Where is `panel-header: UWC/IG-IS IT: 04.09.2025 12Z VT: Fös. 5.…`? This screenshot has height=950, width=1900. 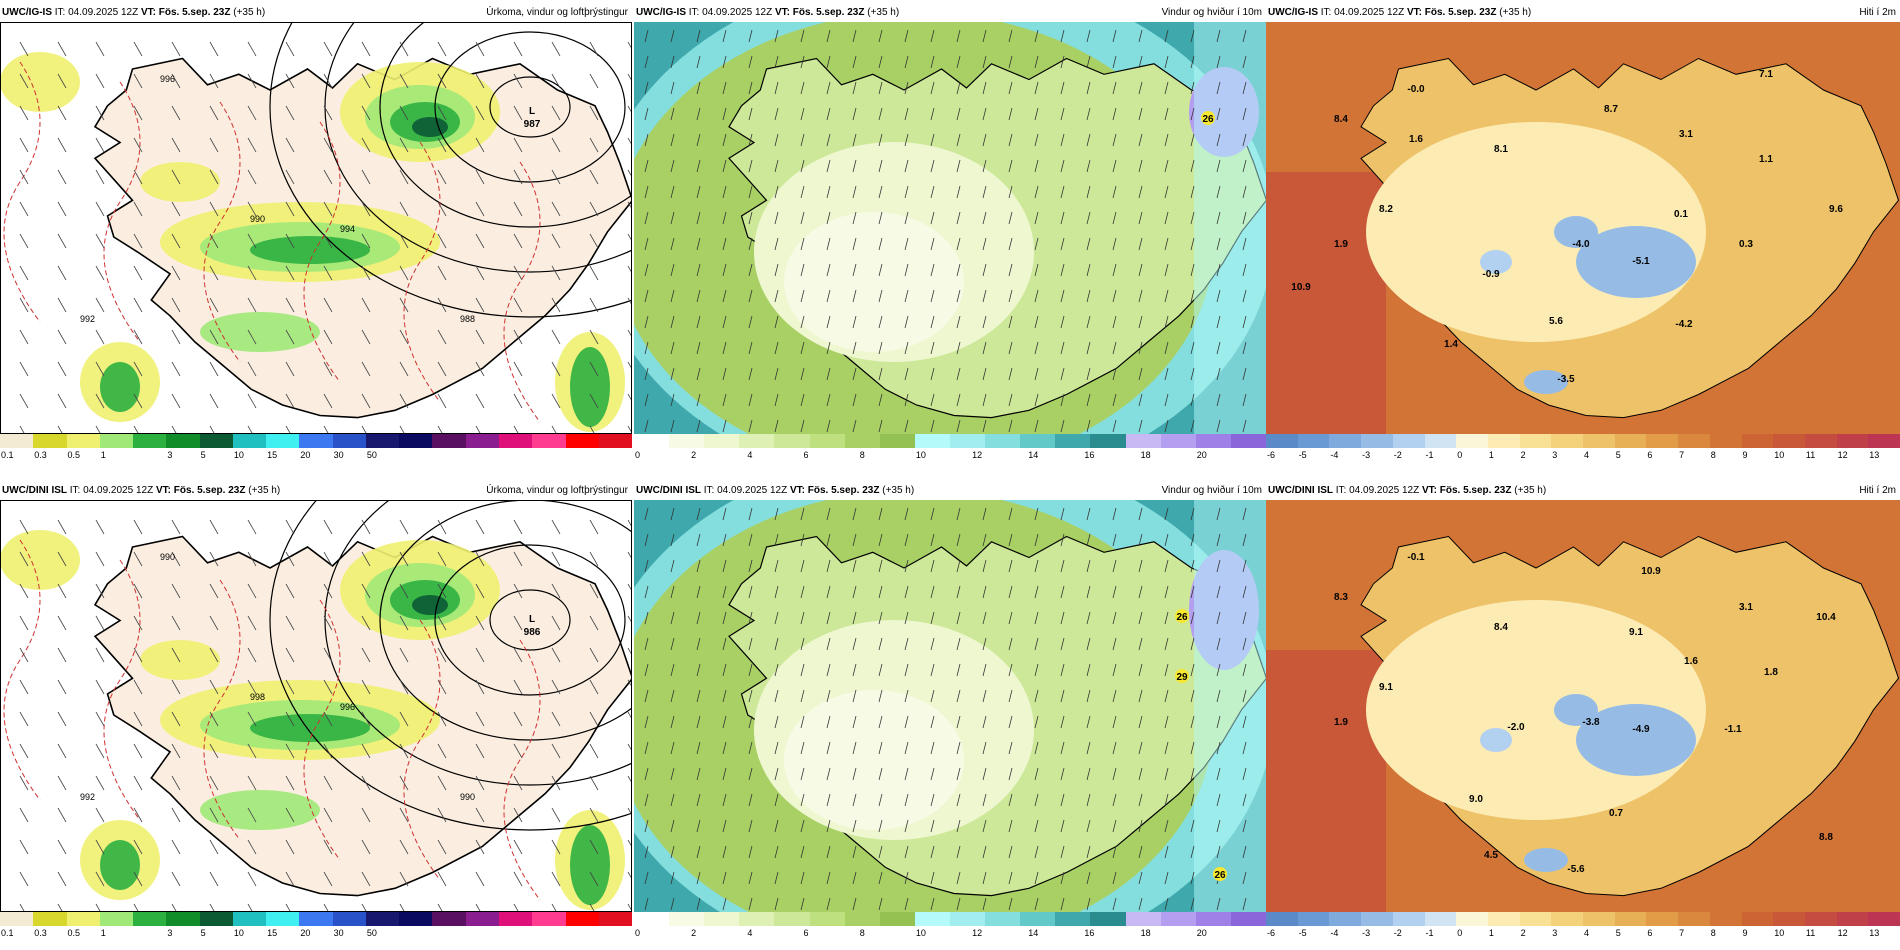
panel-header: UWC/IG-IS IT: 04.09.2025 12Z VT: Fös. 5.… is located at coordinates (1583, 13).